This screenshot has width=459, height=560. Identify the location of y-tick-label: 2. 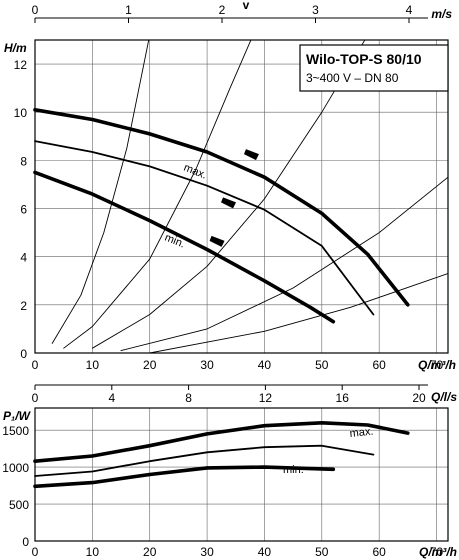
(23, 306).